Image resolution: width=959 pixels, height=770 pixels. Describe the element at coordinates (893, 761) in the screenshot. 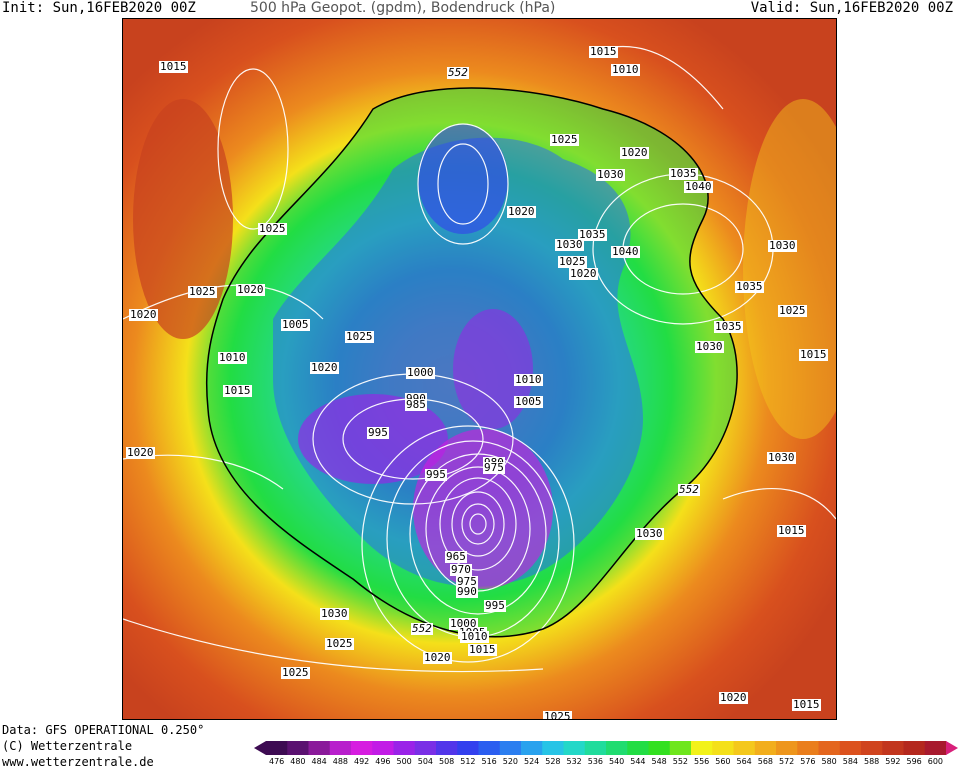

I see `colorbar-tick-label: 592` at that location.